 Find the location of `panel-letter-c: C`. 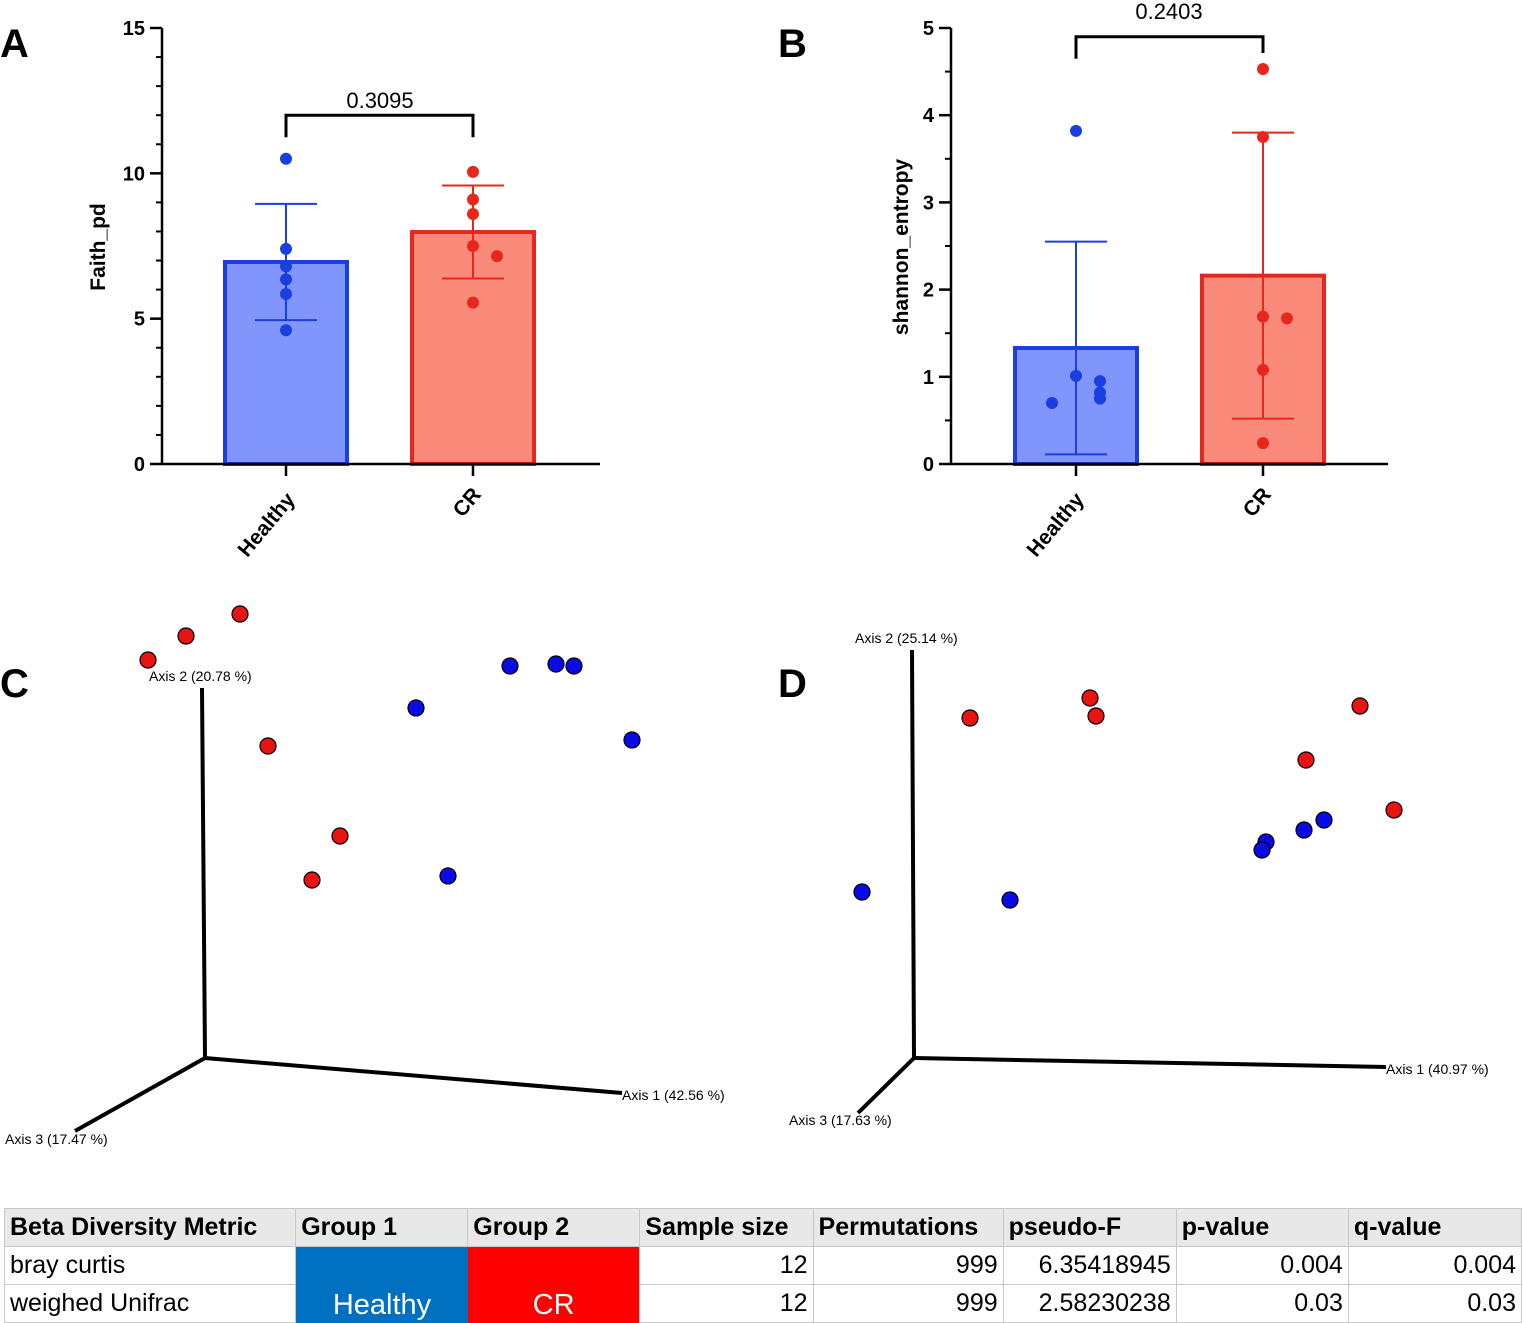

panel-letter-c: C is located at coordinates (14, 684).